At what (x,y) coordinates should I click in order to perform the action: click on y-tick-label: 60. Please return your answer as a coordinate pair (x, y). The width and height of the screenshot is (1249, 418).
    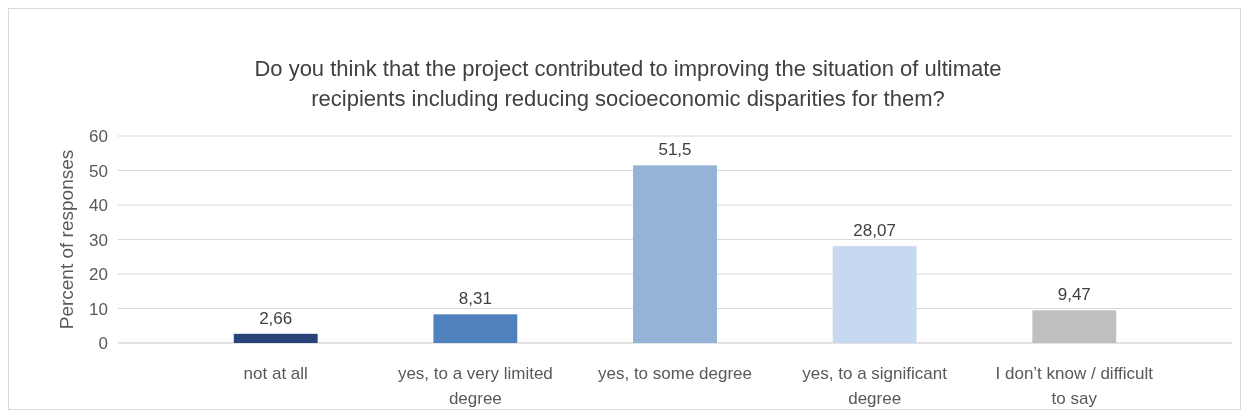
    Looking at the image, I should click on (98, 136).